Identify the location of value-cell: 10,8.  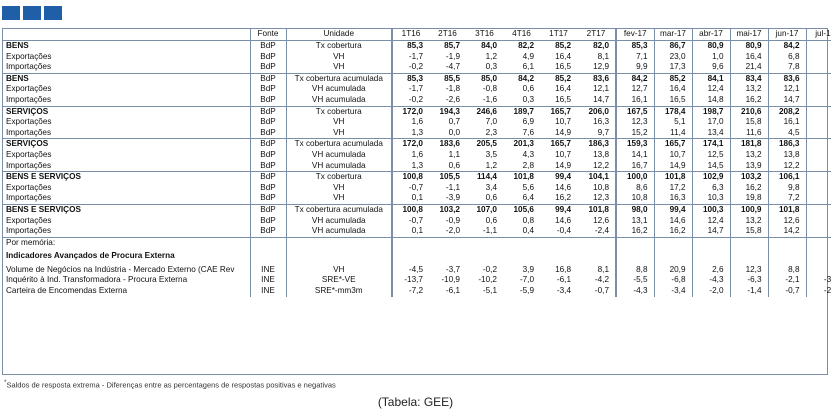
(601, 187).